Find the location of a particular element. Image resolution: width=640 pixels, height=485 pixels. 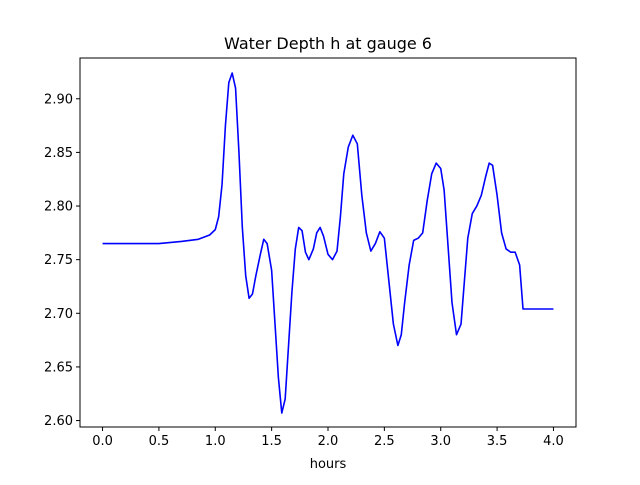

chart-title: Water Depth h at gauge 6 is located at coordinates (328, 43).